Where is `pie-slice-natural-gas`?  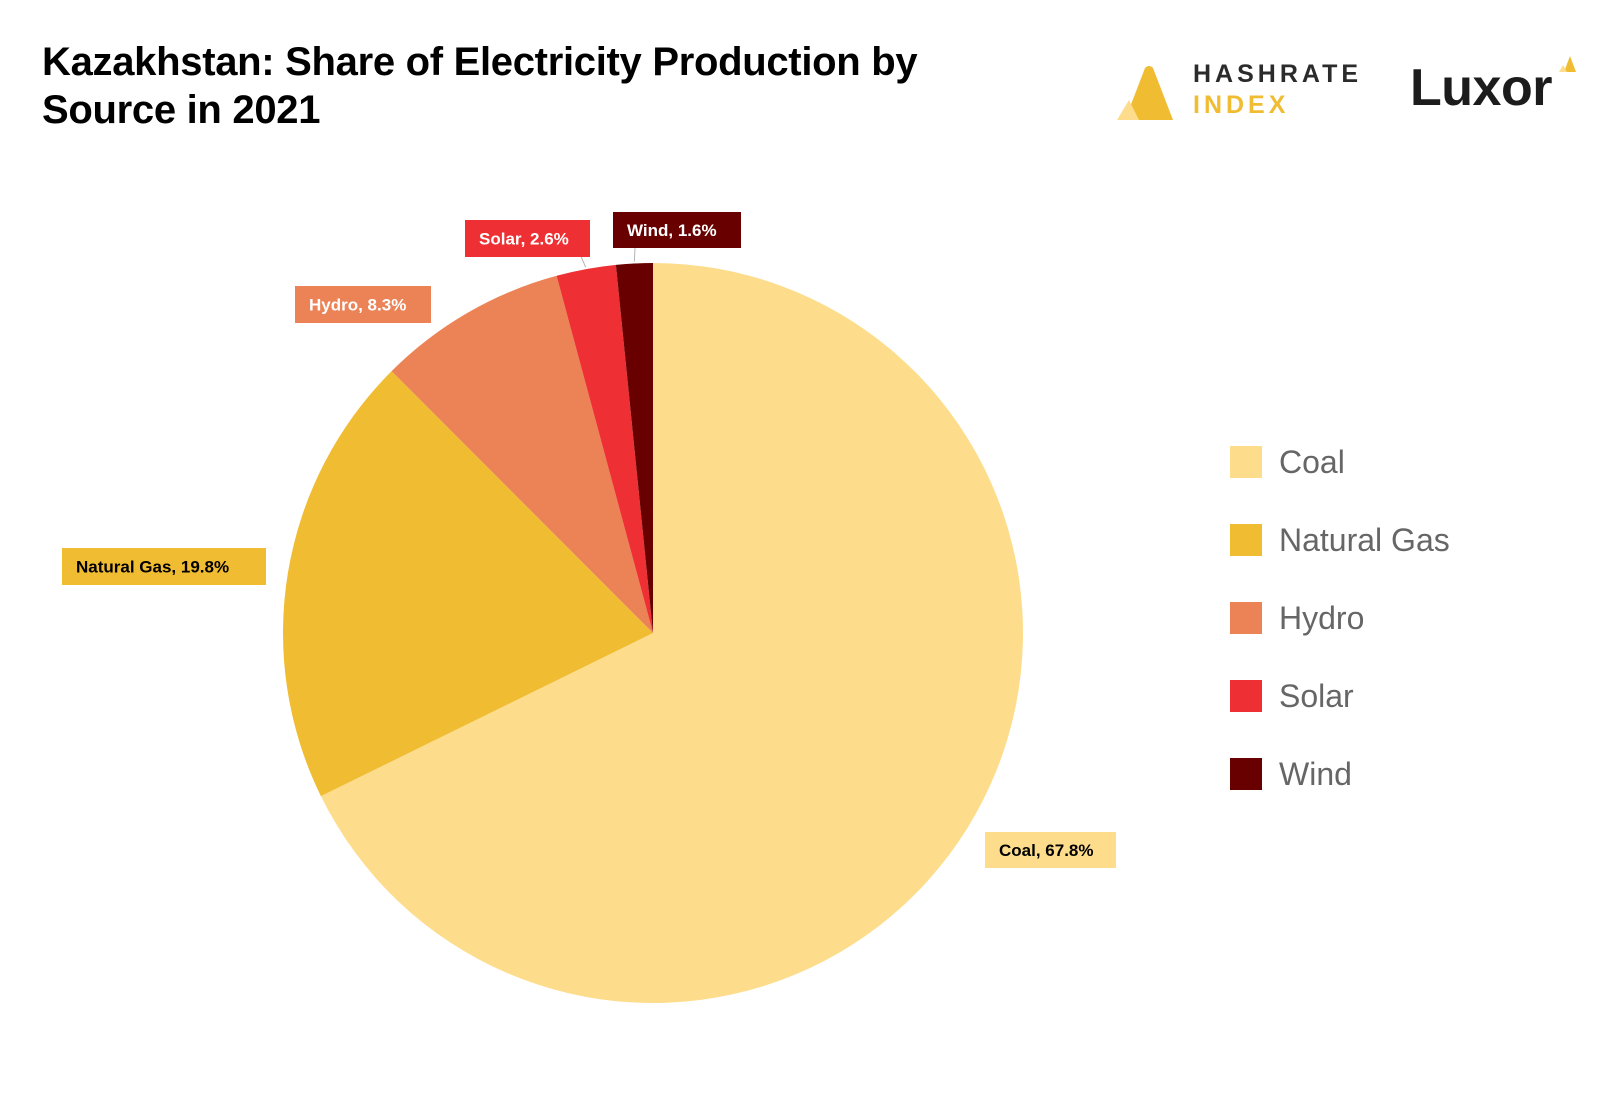 pie-slice-natural-gas is located at coordinates (468, 584).